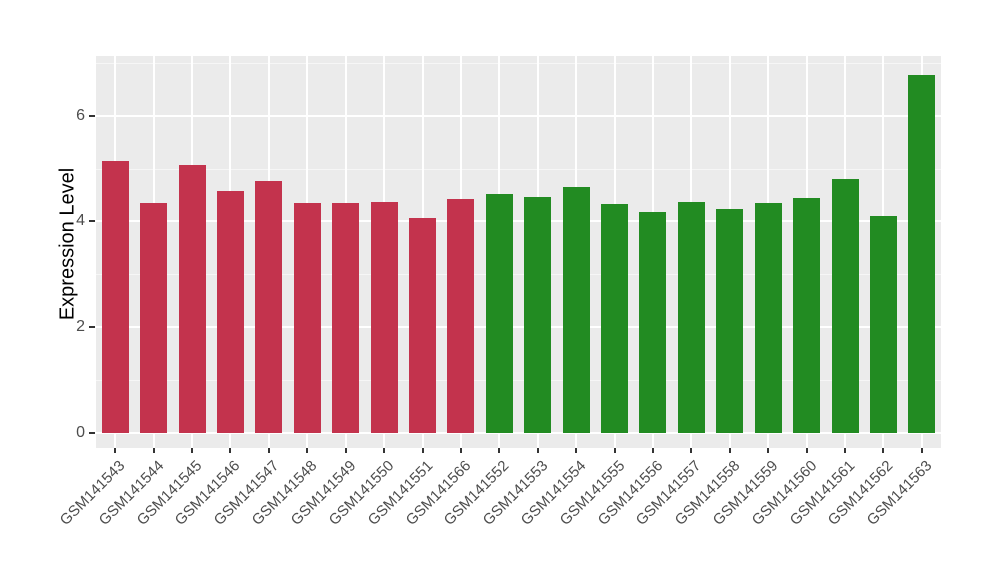 The width and height of the screenshot is (1000, 580). What do you see at coordinates (67, 244) in the screenshot?
I see `y-axis-title: Expression Level` at bounding box center [67, 244].